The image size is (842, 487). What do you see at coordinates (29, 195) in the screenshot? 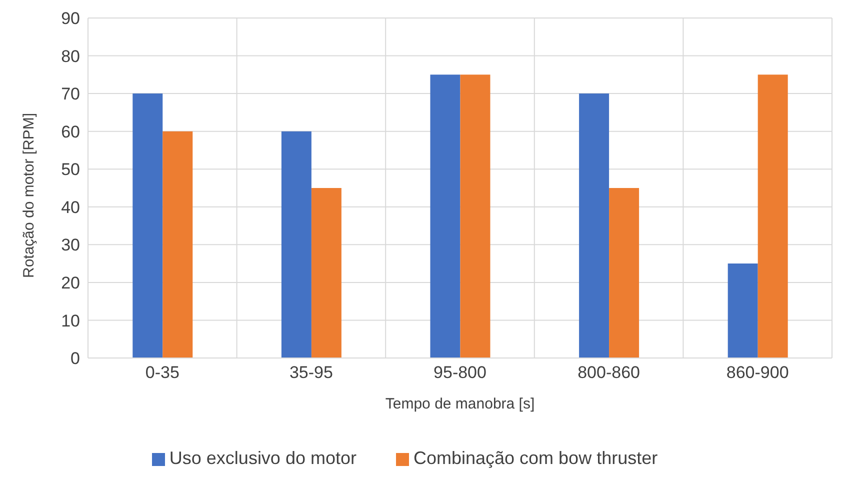
I see `y-axis-title: Rotação do motor [RPM]` at bounding box center [29, 195].